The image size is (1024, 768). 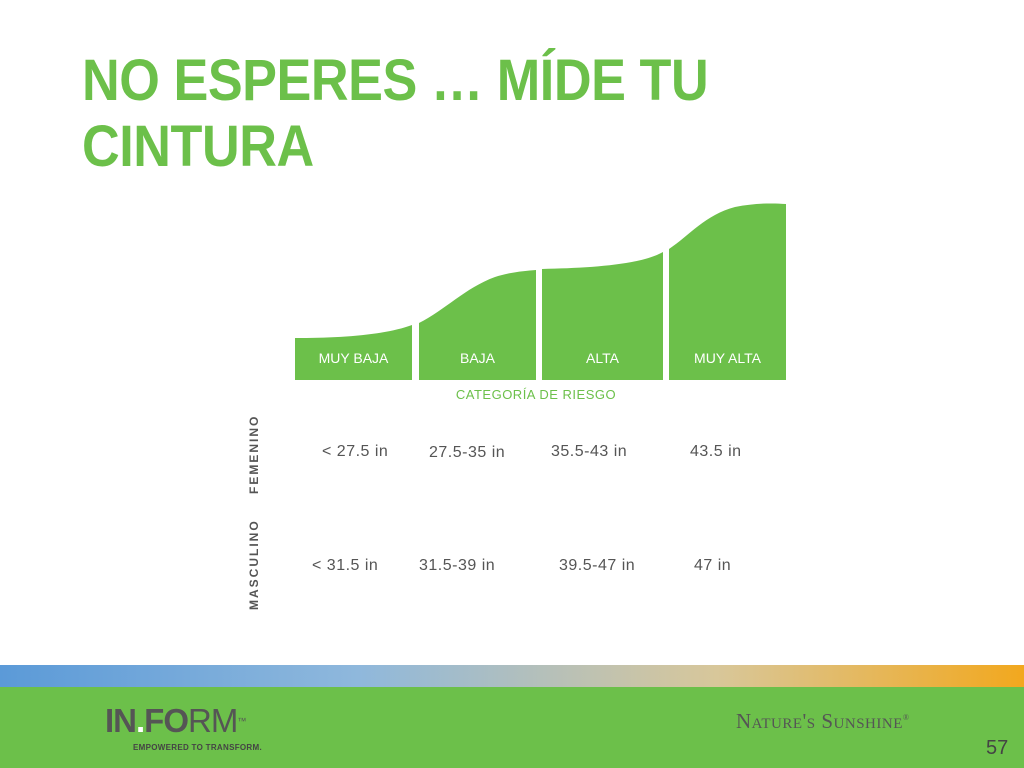 What do you see at coordinates (589, 451) in the screenshot?
I see `value-femenino-alta: 35.5-43 in` at bounding box center [589, 451].